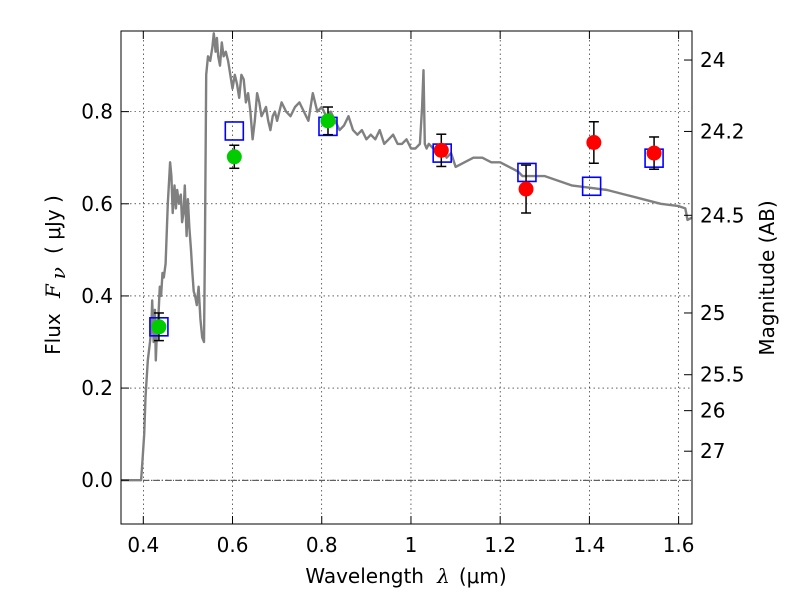 This screenshot has width=800, height=600. What do you see at coordinates (411, 545) in the screenshot?
I see `x-tick-label: 1` at bounding box center [411, 545].